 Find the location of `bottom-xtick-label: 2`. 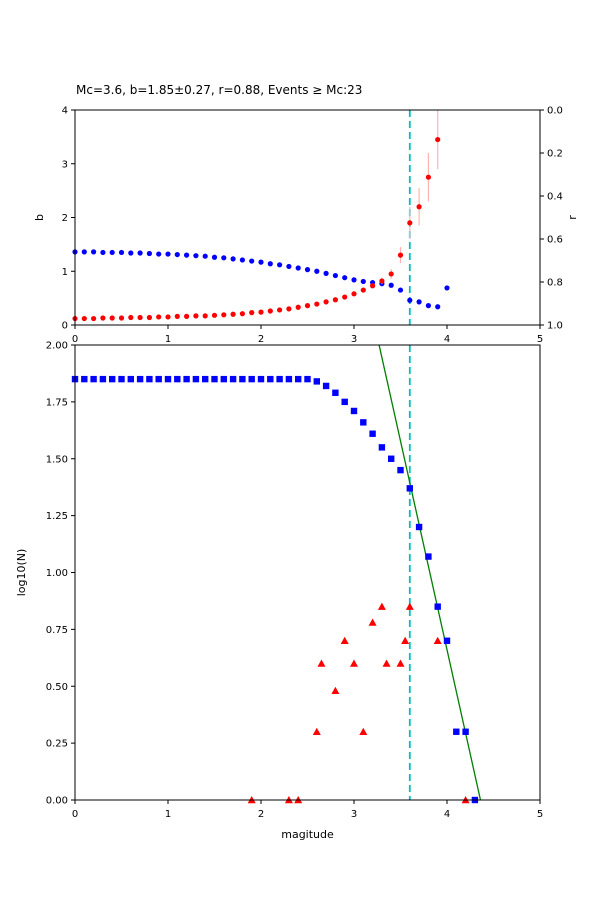

bottom-xtick-label: 2 is located at coordinates (261, 814).